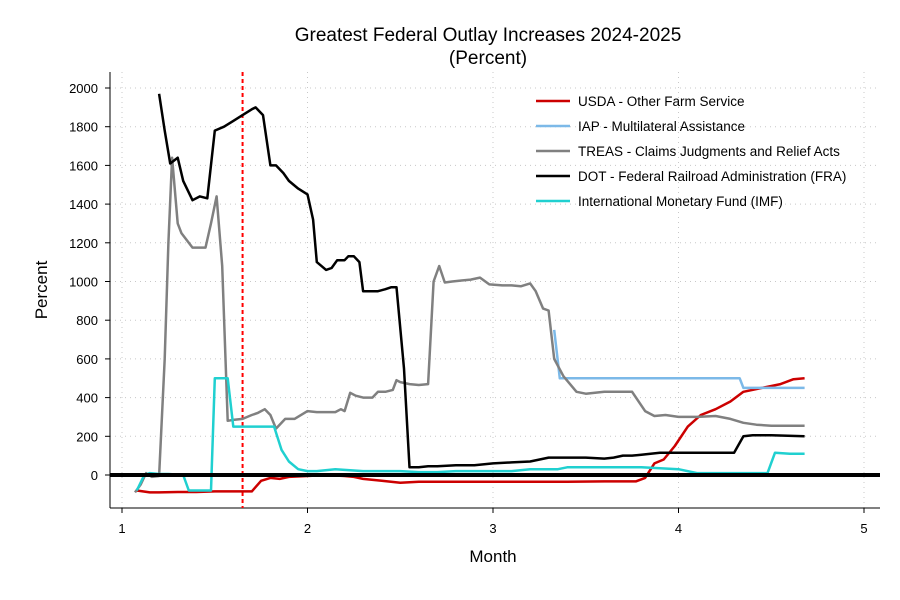  I want to click on y-tick-label-200: 200, so click(87, 436).